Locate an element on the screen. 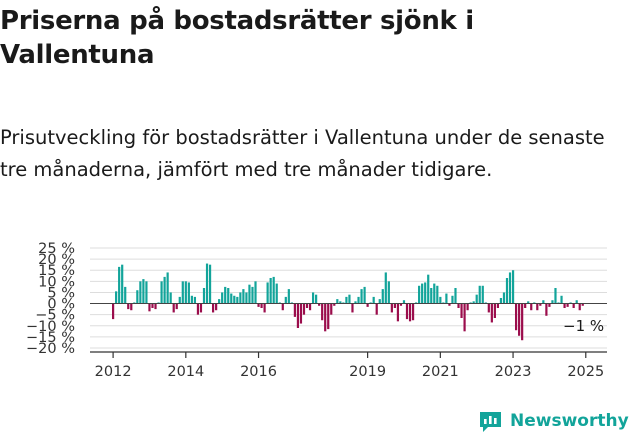 Image resolution: width=631 pixels, height=439 pixels. y-tick-label: −15 % is located at coordinates (50, 338).